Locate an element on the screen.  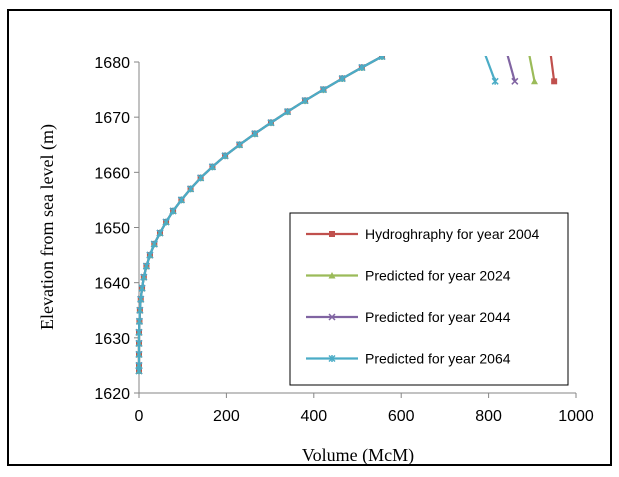
x-tick-label: 800 is located at coordinates (488, 416).